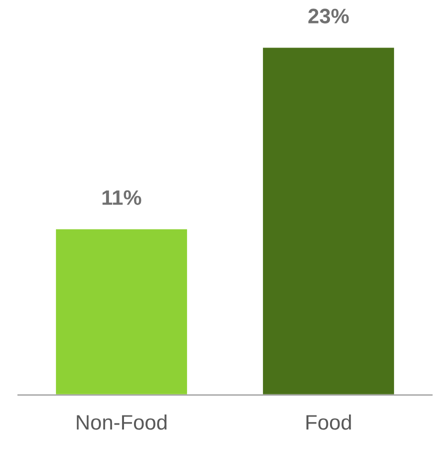 This screenshot has width=433, height=452. I want to click on x-tick-label: Food, so click(328, 422).